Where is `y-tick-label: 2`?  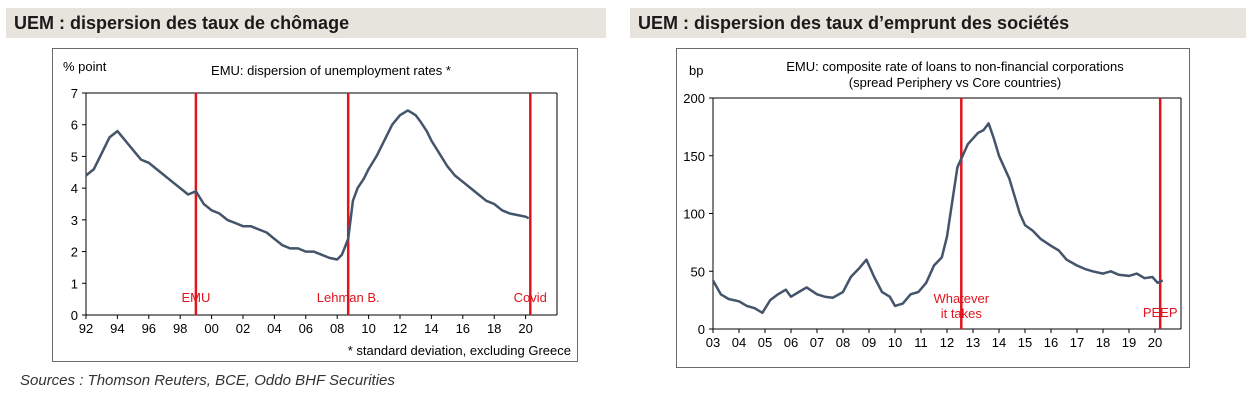 y-tick-label: 2 is located at coordinates (74, 252).